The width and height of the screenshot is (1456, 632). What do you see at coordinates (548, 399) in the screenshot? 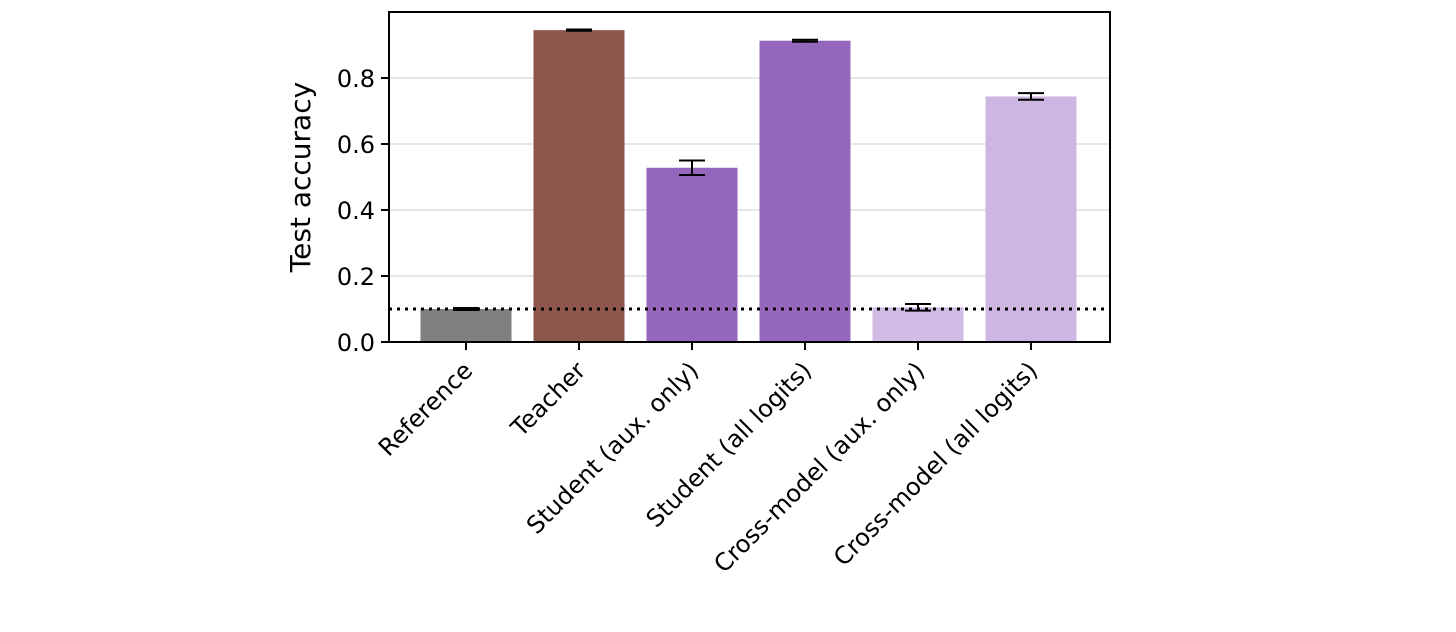
I see `x-tick-label-1: Teacher` at bounding box center [548, 399].